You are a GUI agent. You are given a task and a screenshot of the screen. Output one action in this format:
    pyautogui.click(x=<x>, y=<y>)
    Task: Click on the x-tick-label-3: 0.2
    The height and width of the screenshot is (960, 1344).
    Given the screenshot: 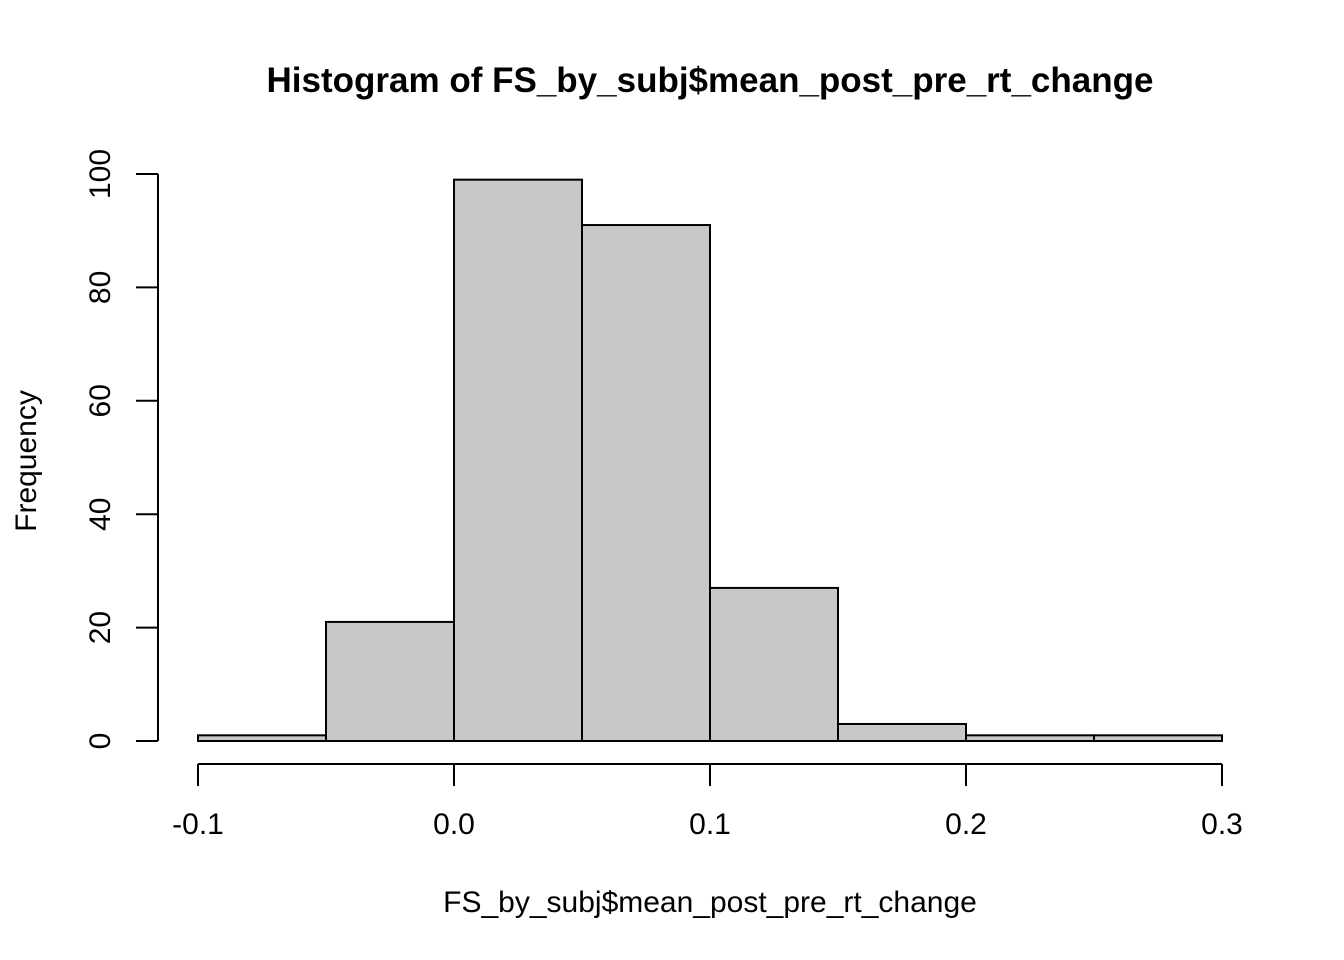 What is the action you would take?
    pyautogui.click(x=966, y=824)
    